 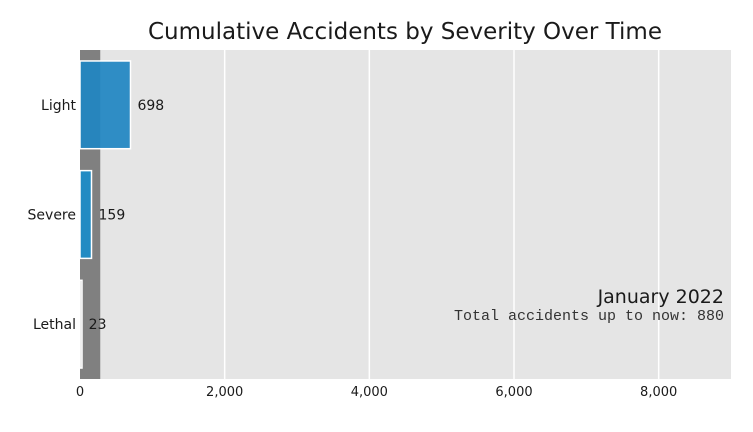 I want to click on category-label-severe: Severe, so click(x=52, y=216).